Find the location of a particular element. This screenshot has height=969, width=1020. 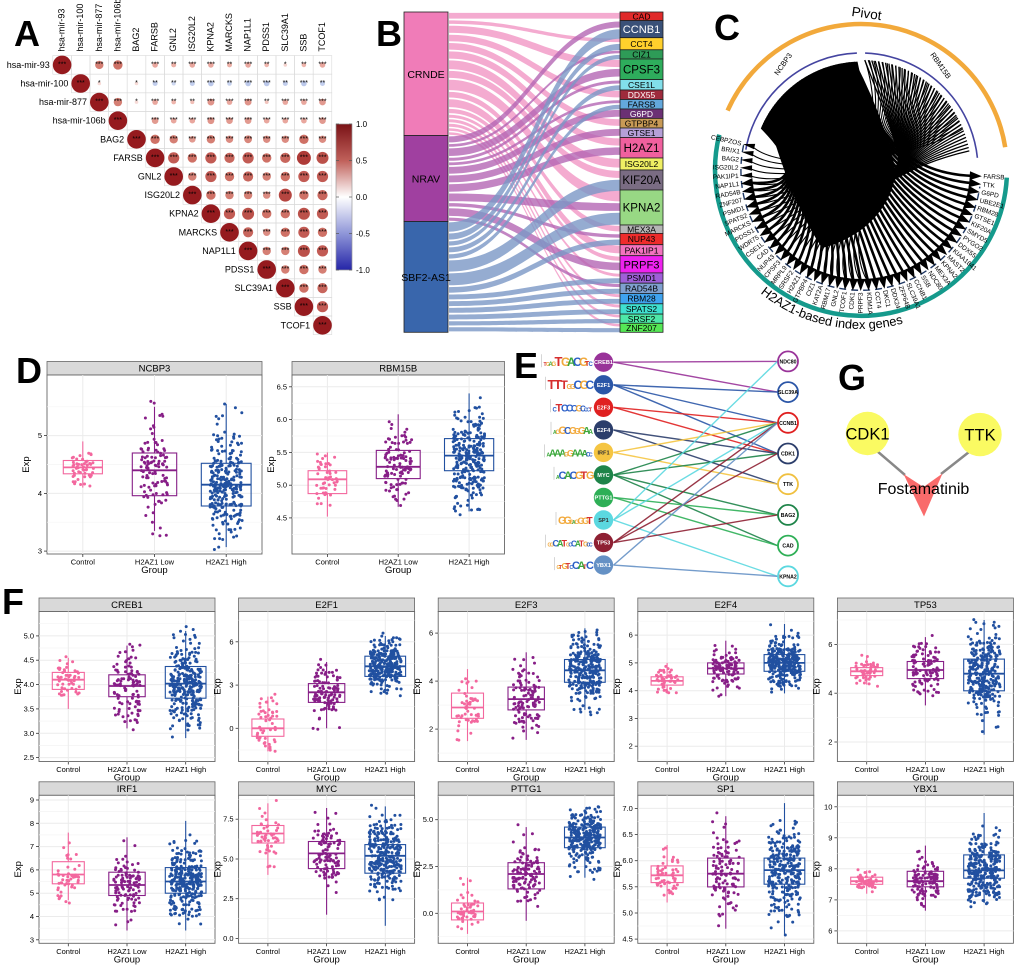

svg-text: 4.5 is located at coordinates (282, 517).